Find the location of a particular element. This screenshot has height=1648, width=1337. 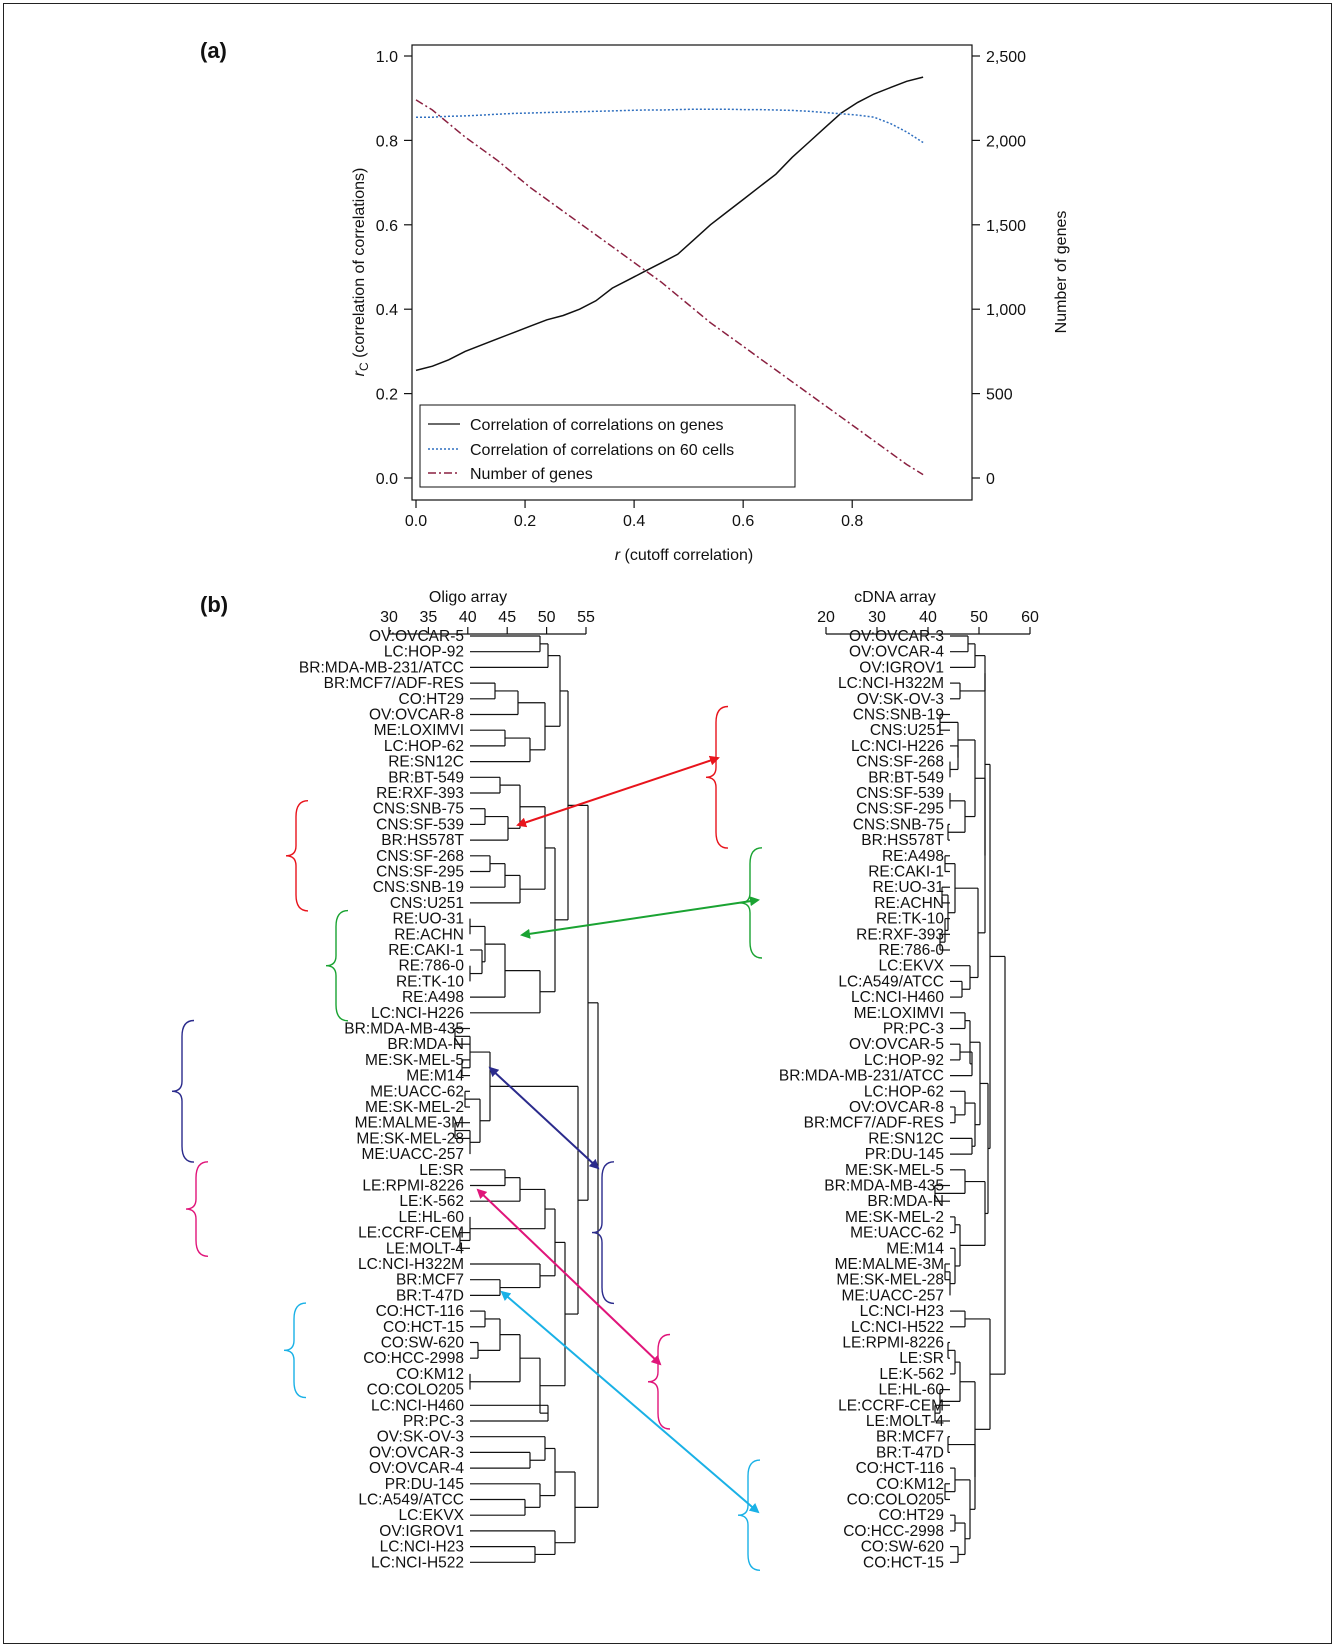

left-leaf-label: OV:OVCAR-4 is located at coordinates (416, 1468).